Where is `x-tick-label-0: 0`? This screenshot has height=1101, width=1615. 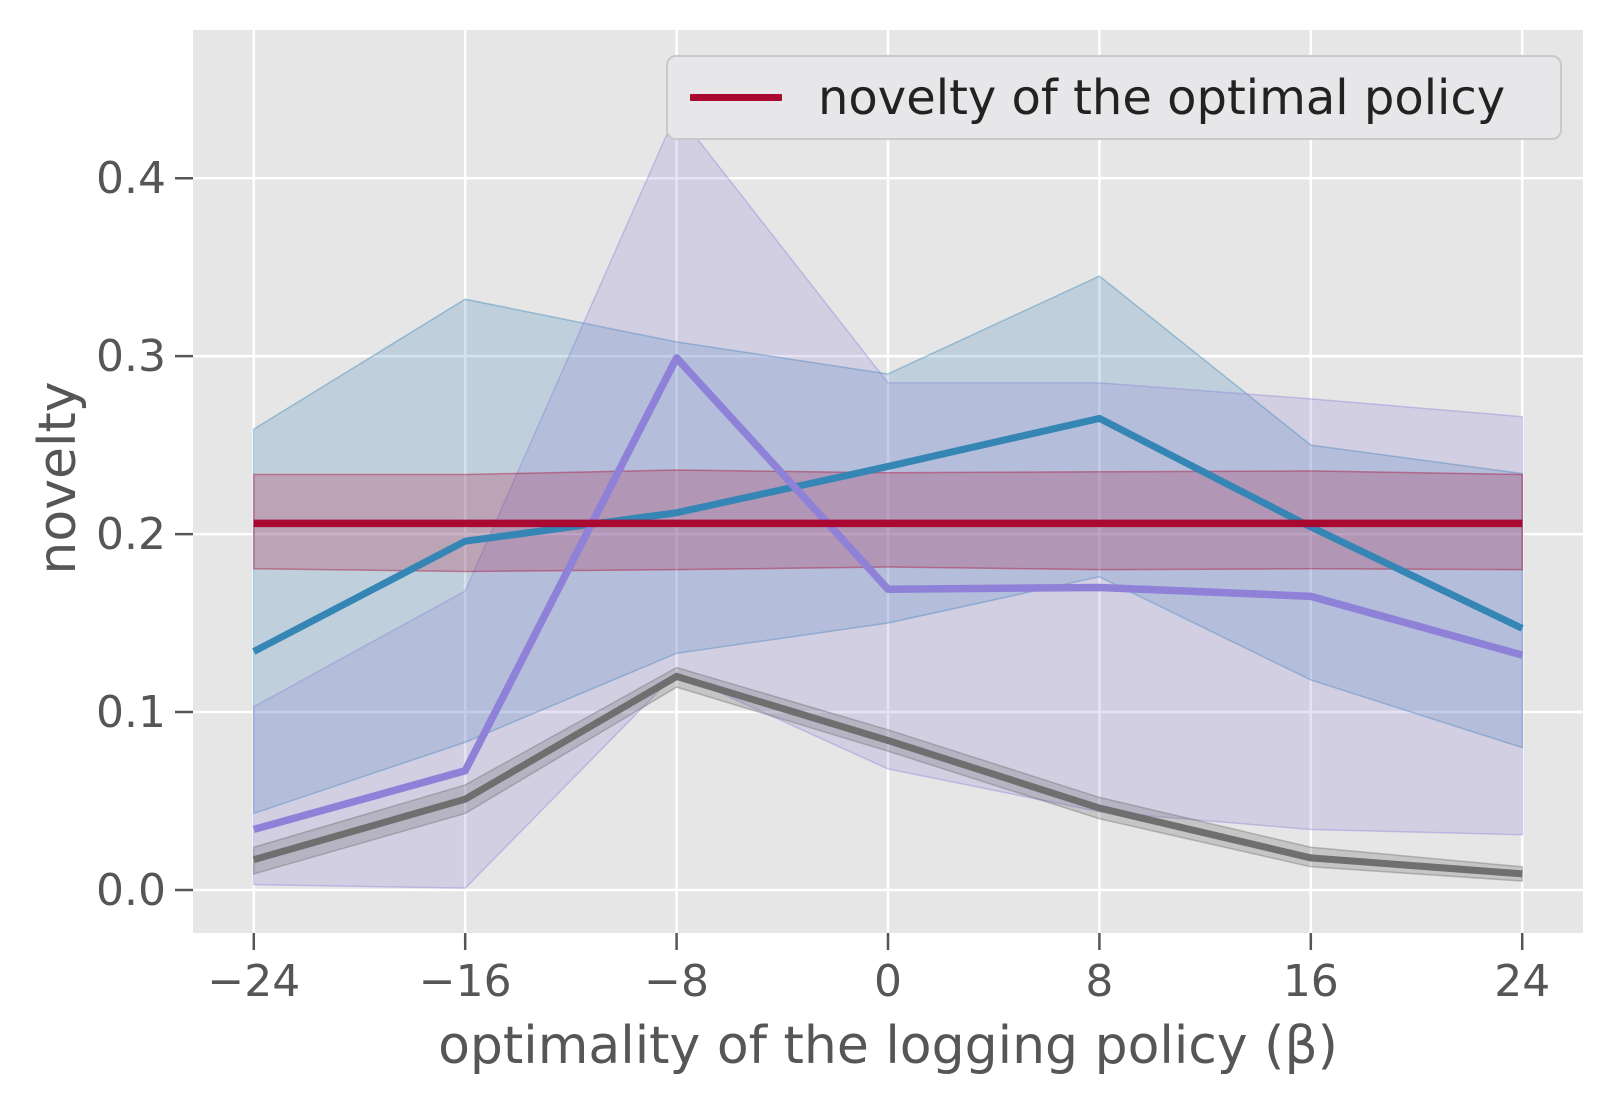 x-tick-label-0: 0 is located at coordinates (888, 981).